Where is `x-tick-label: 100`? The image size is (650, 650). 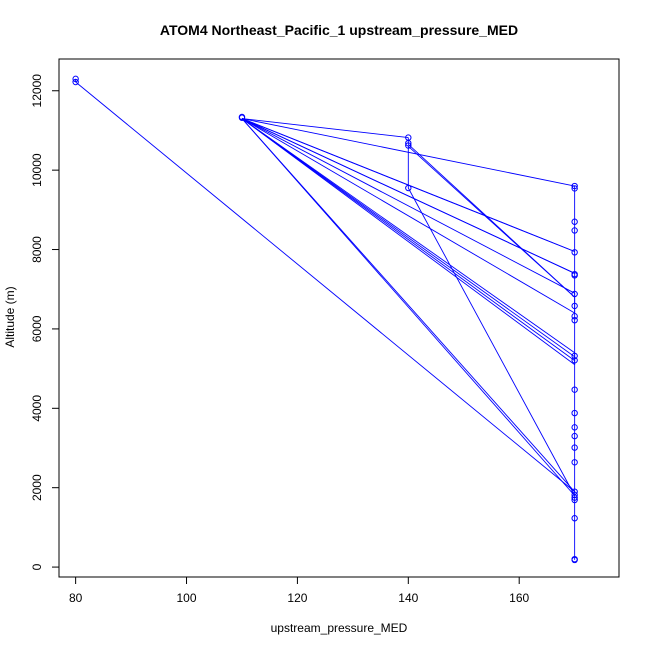 x-tick-label: 100 is located at coordinates (187, 598).